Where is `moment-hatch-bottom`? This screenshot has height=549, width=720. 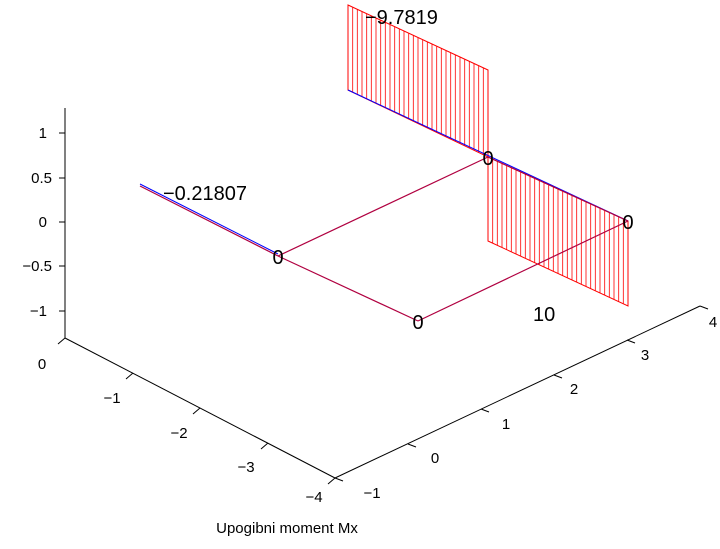
moment-hatch-bottom is located at coordinates (558, 231).